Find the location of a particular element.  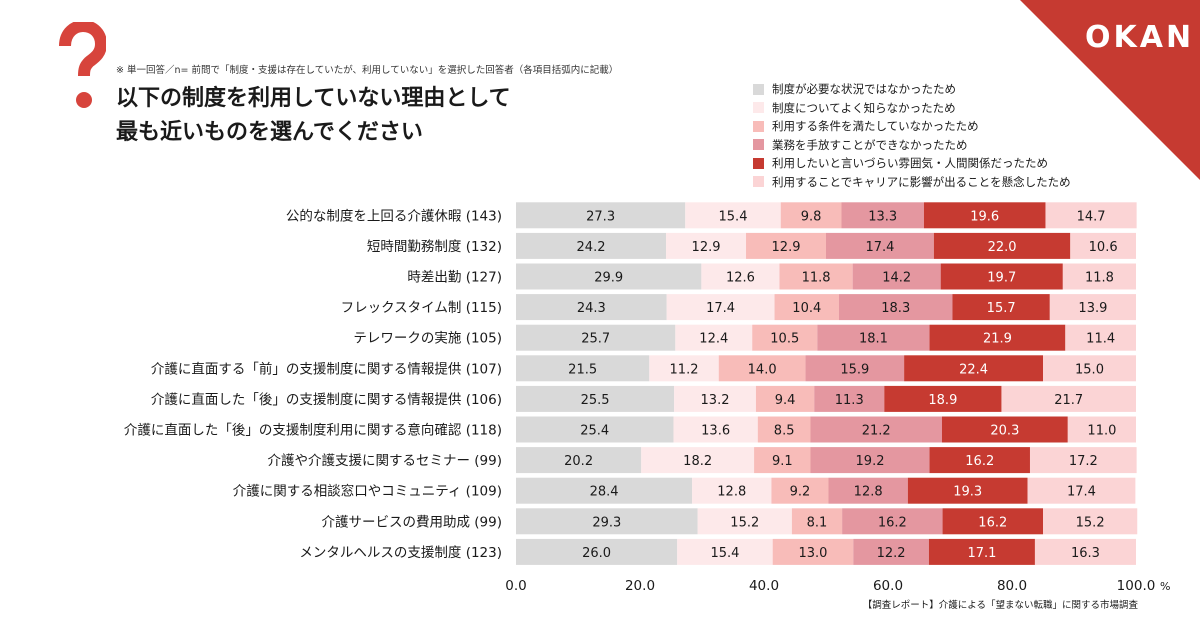

data-label: 10.4 is located at coordinates (806, 308).